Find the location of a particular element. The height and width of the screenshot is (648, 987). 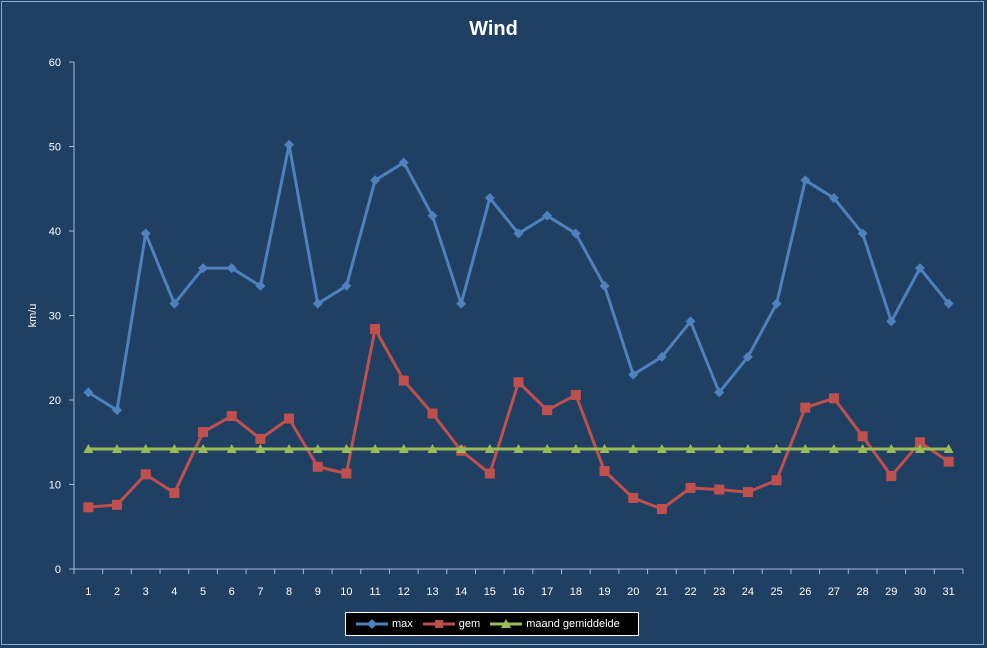

x-tick-label: 20 is located at coordinates (633, 592).